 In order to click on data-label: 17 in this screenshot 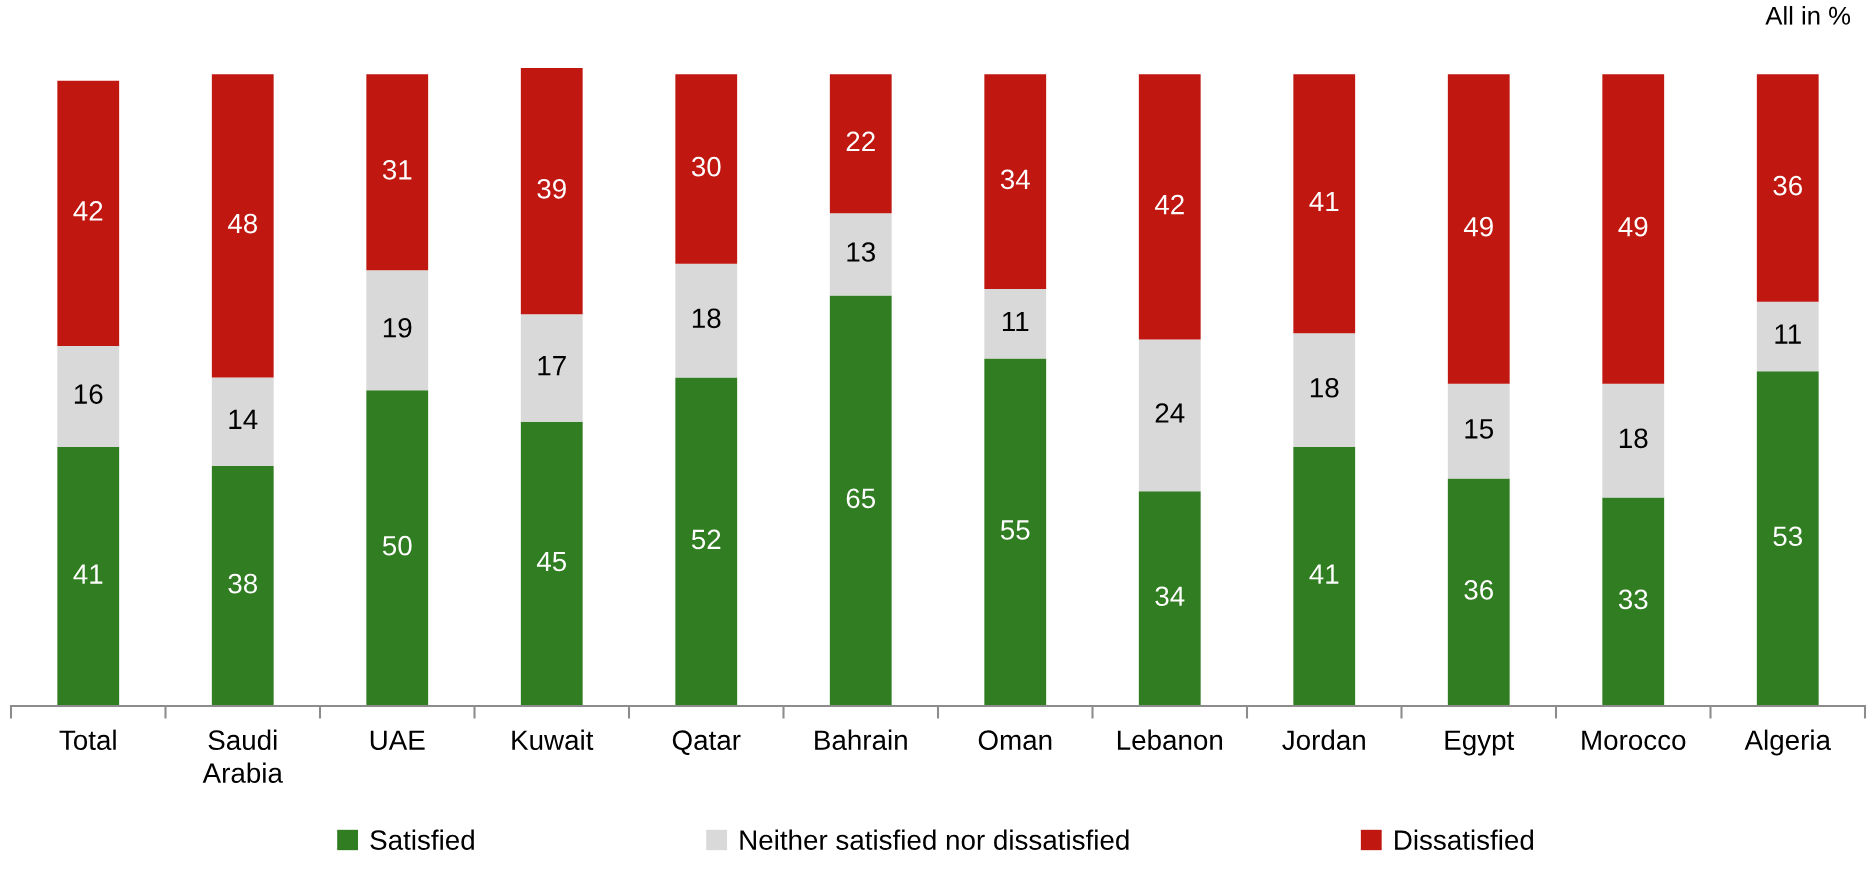, I will do `click(552, 366)`.